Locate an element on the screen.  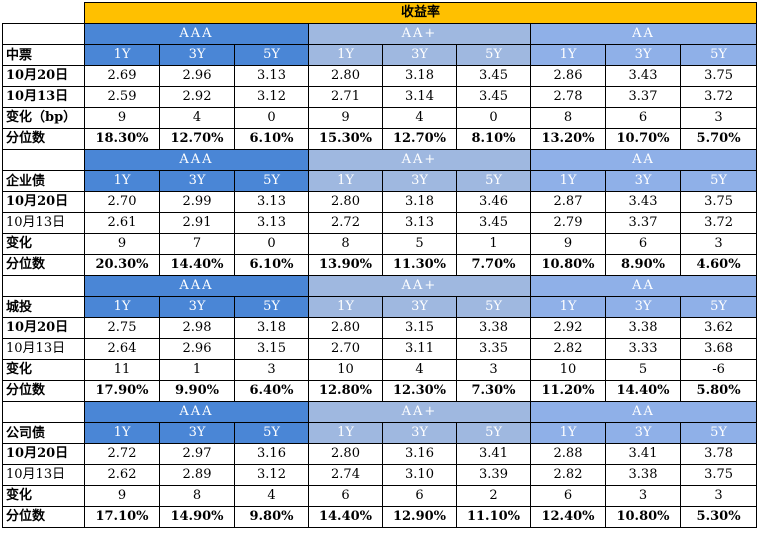
value-cell: 8 is located at coordinates (568, 118).